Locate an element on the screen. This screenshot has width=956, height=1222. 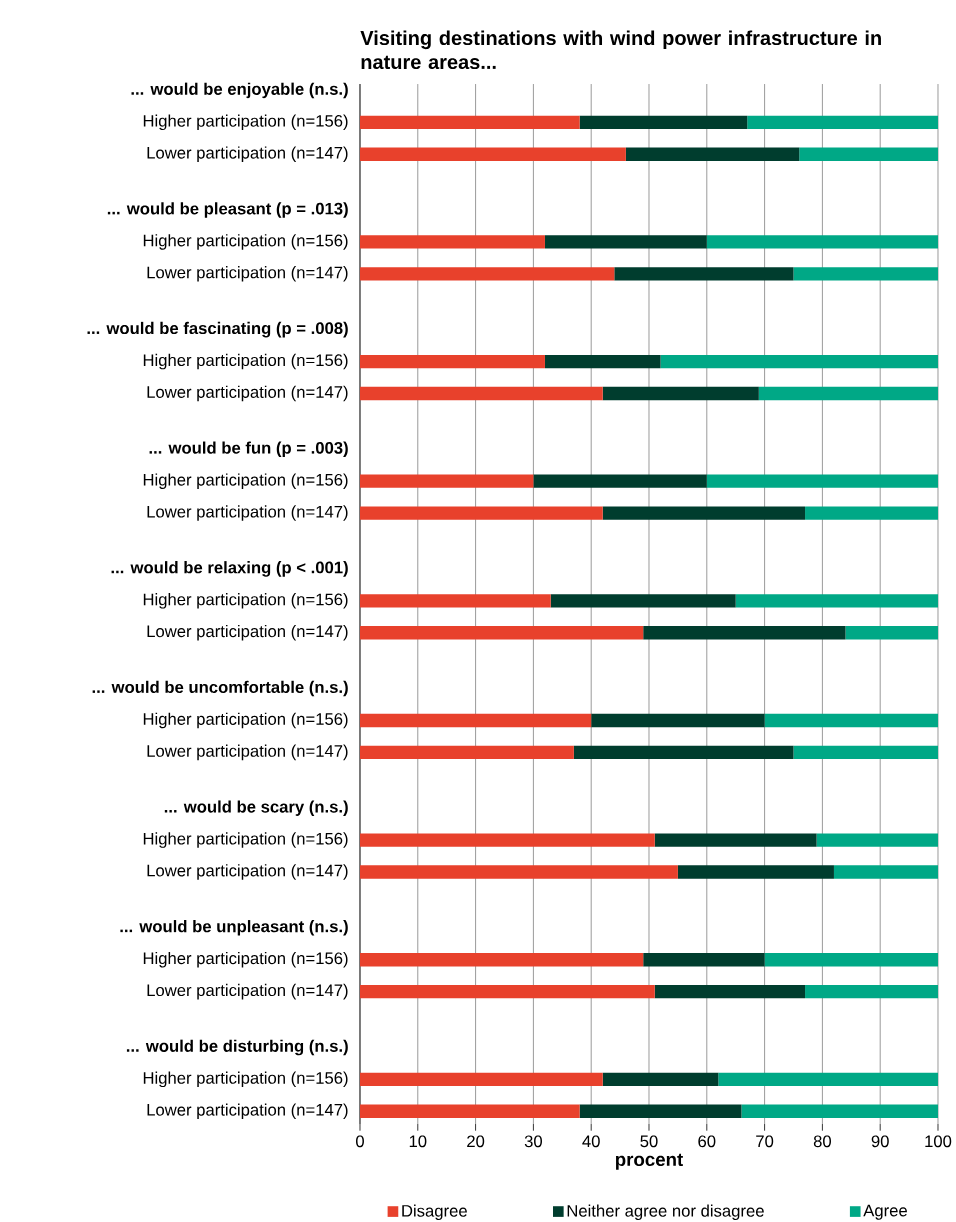
x-tick-label: 40 is located at coordinates (591, 1141).